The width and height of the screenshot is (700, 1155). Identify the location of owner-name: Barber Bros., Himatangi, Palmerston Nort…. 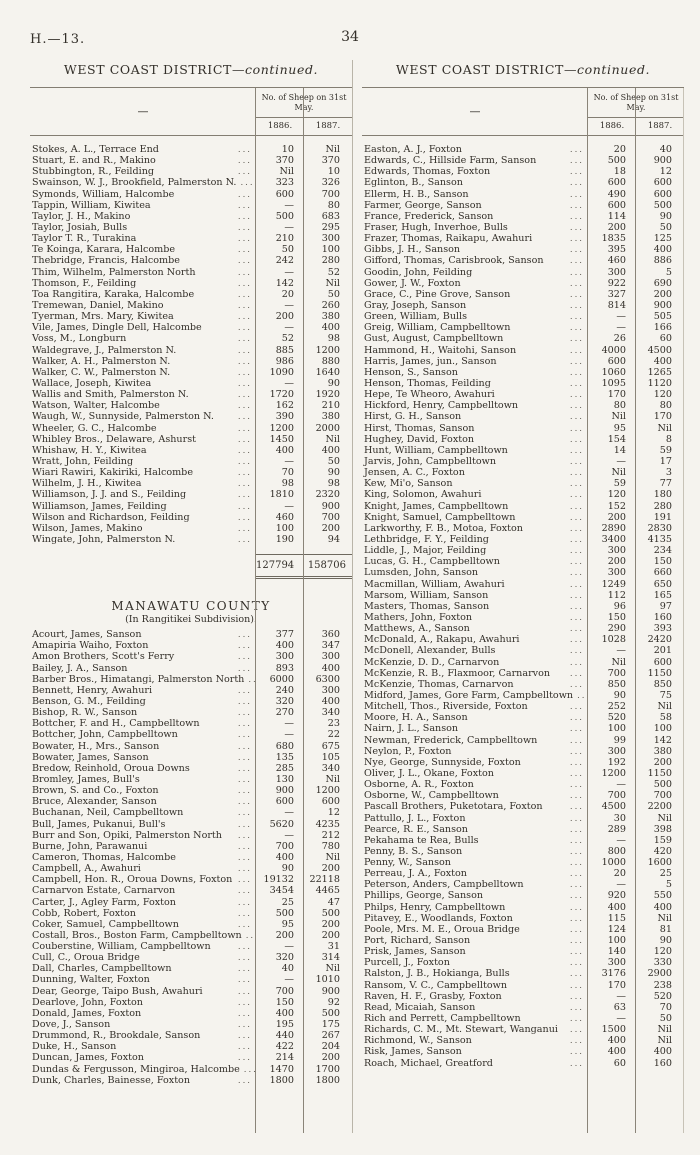
(143, 679).